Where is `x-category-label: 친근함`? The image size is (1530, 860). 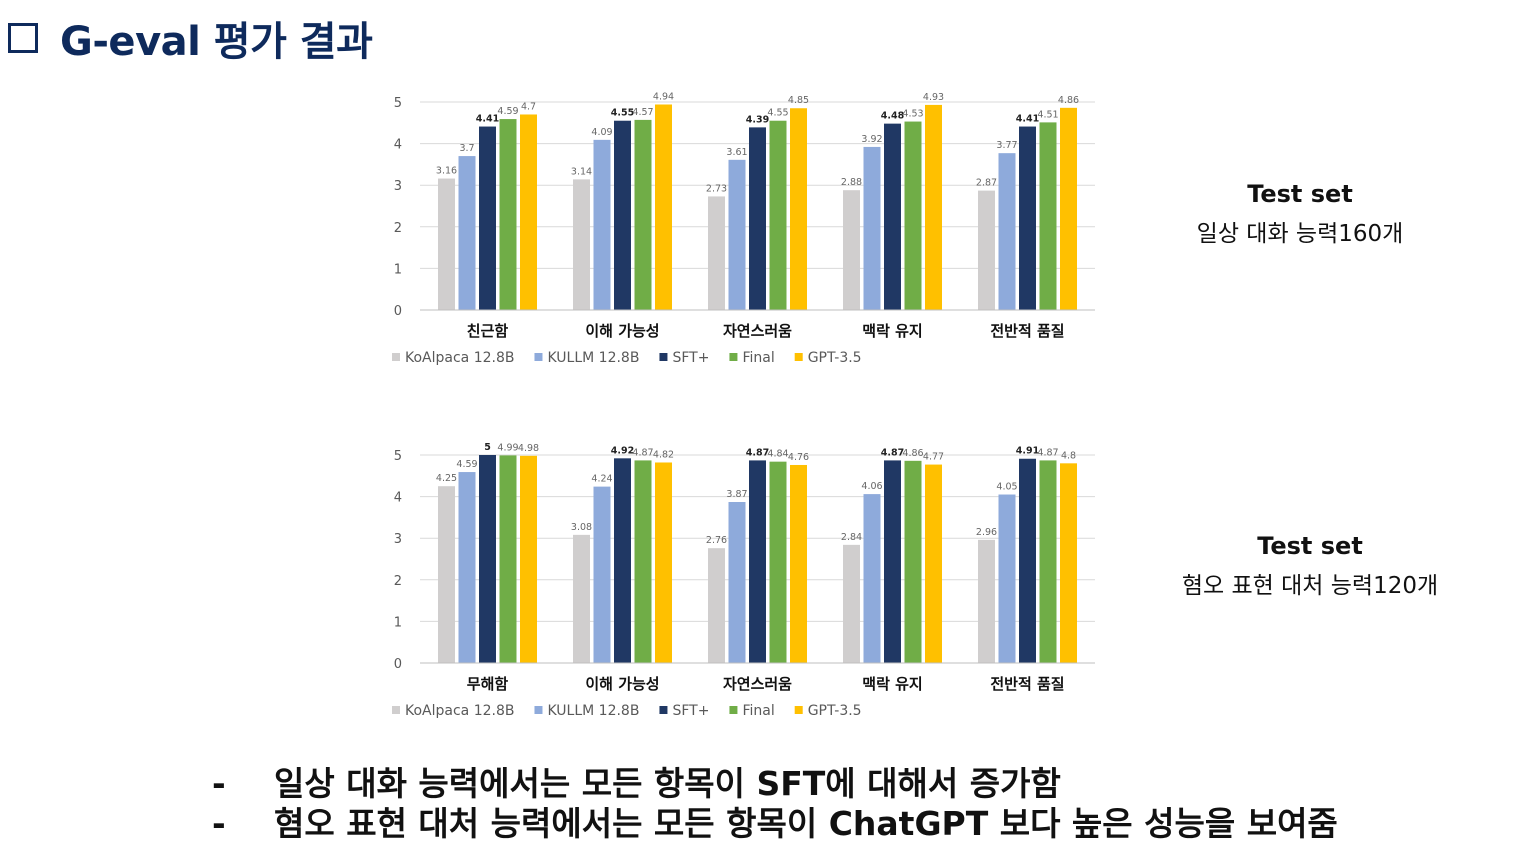
x-category-label: 친근함 is located at coordinates (488, 331).